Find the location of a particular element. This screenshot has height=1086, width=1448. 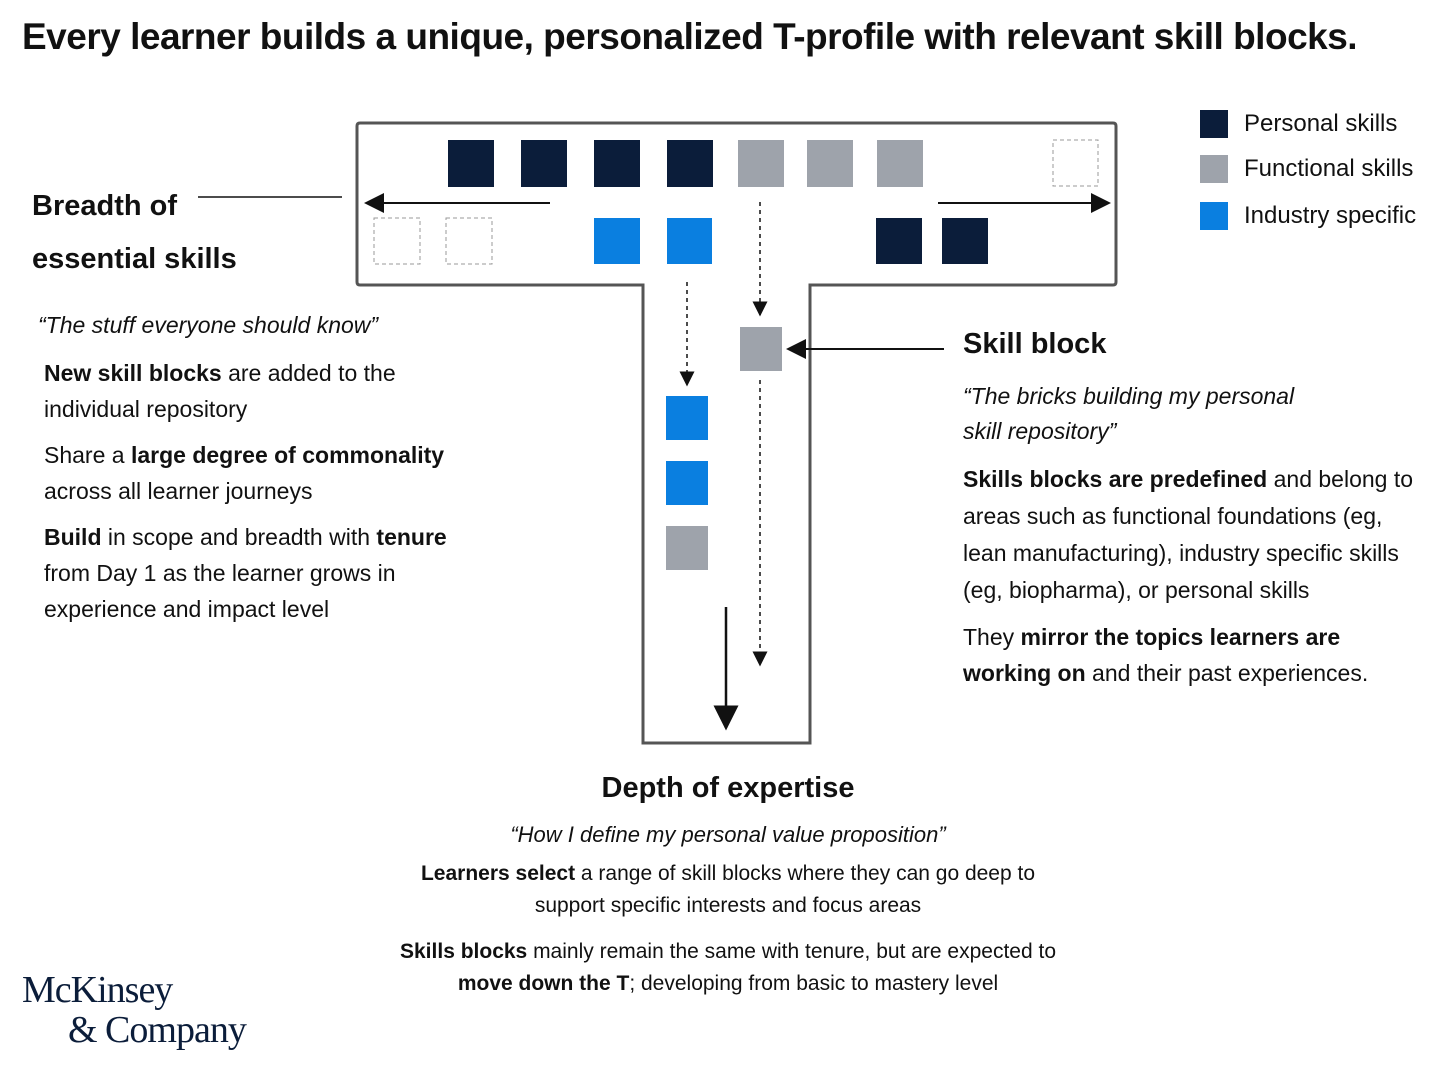

bold-text: move down the T is located at coordinates (543, 983).